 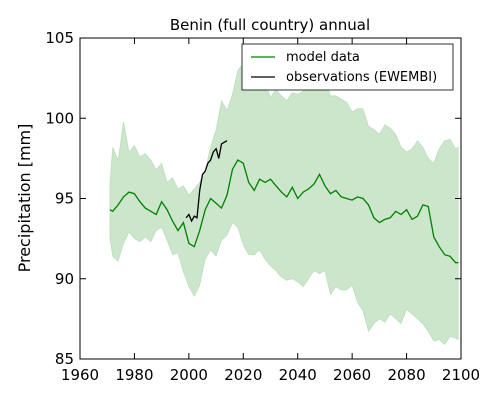 I want to click on y-tick-label: 85, so click(x=64, y=359).